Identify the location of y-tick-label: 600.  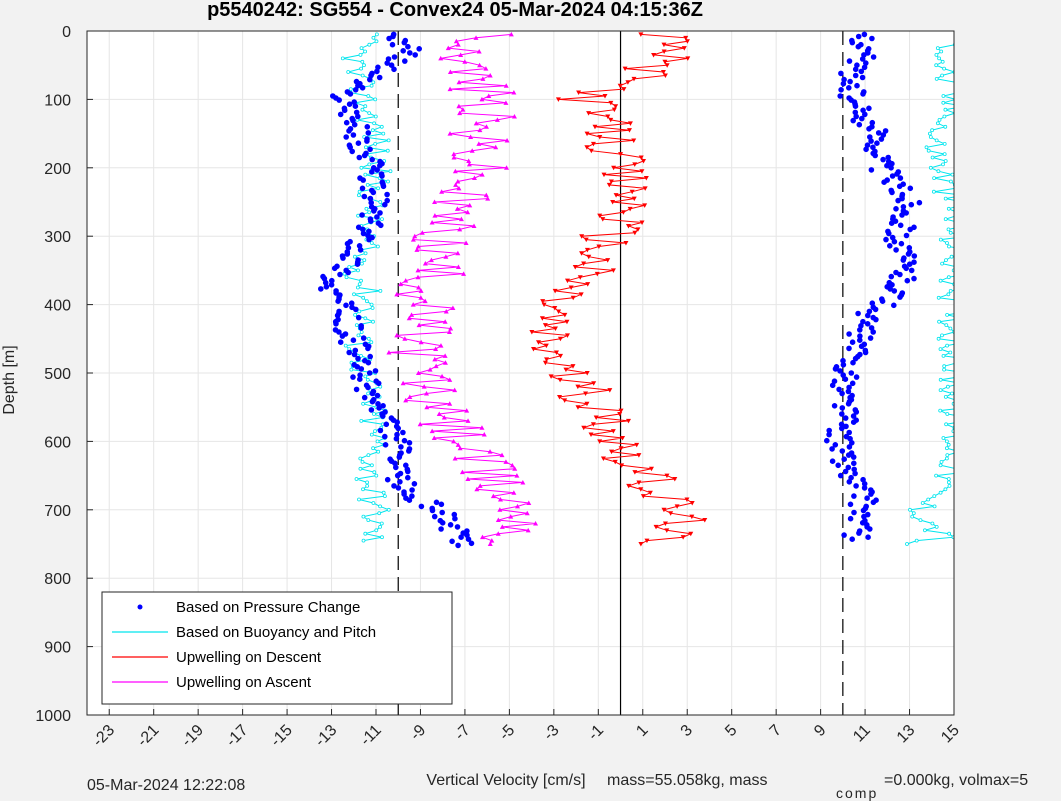
(57, 442).